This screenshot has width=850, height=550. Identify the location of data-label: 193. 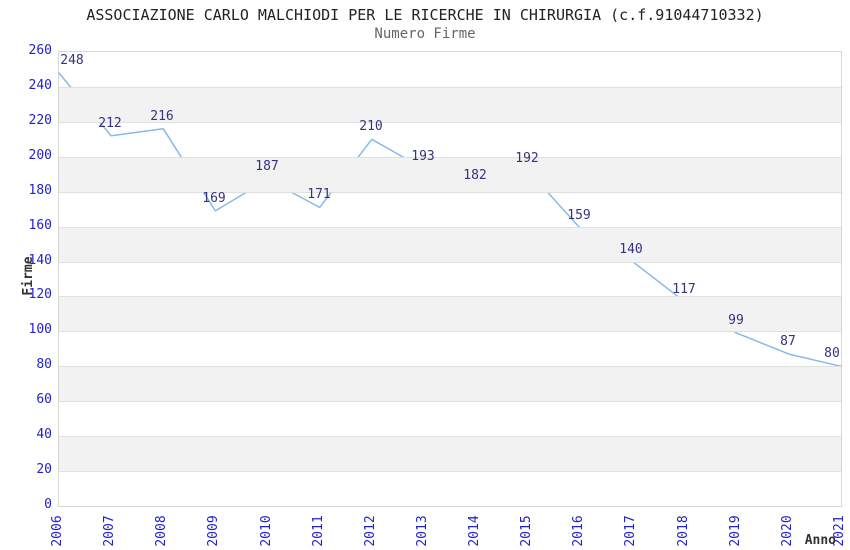
(423, 156).